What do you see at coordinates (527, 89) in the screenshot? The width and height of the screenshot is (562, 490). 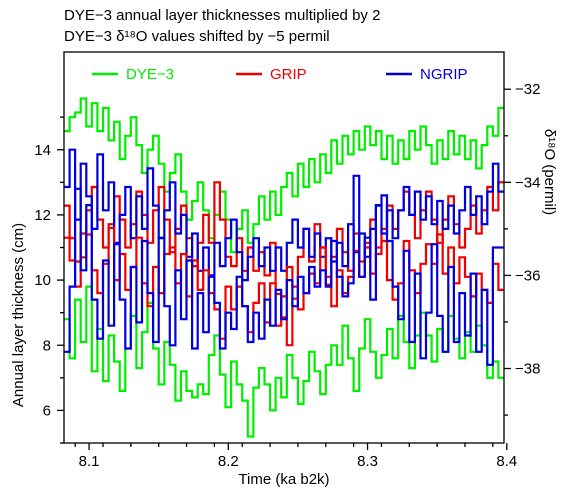 I see `y-right-tick-label: −32` at bounding box center [527, 89].